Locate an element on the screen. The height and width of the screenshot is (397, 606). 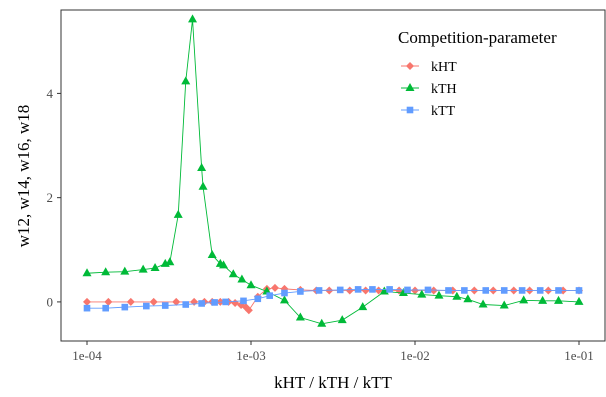
legend-item-kTH: kTH is located at coordinates (429, 89).